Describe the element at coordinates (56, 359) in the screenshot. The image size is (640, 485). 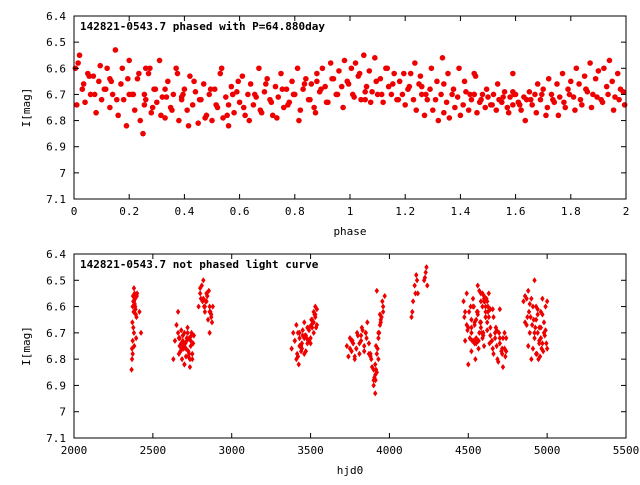
I see `unphased-y-tick-label: 6.8` at that location.